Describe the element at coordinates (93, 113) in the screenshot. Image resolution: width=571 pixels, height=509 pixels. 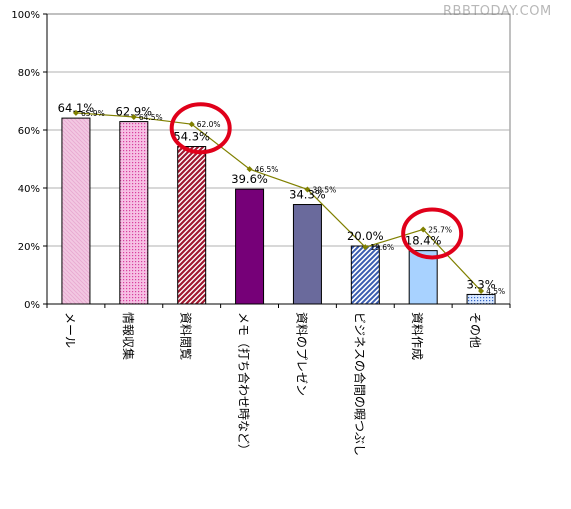
I see `line-label-0: 65.9%` at that location.